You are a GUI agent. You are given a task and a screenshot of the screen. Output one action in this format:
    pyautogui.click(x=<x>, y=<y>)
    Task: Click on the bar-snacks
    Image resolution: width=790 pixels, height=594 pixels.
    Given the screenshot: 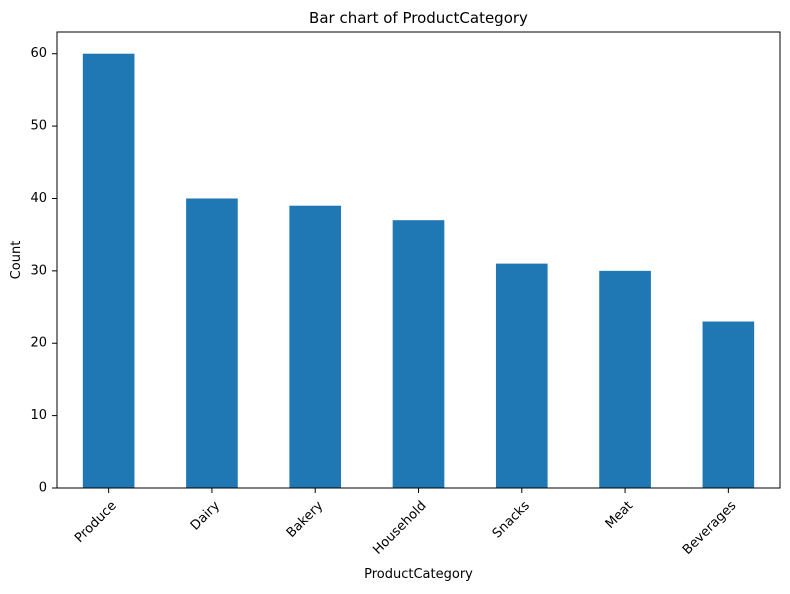 What is the action you would take?
    pyautogui.click(x=521, y=375)
    